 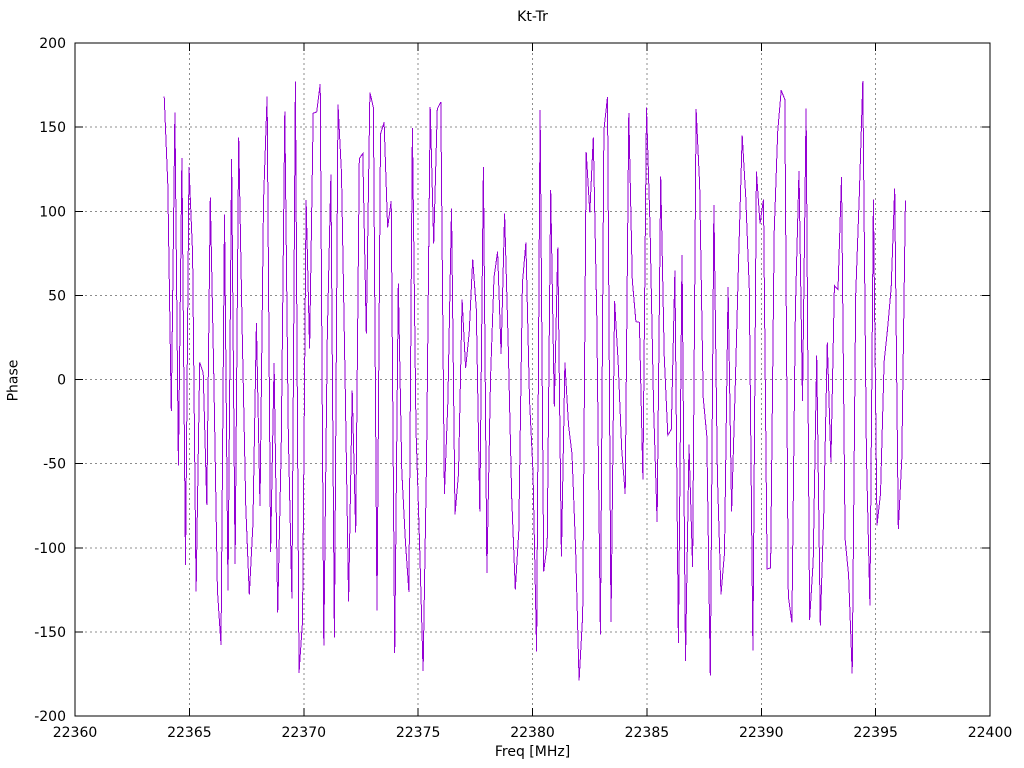 What do you see at coordinates (761, 733) in the screenshot?
I see `x-tick-label: 22390` at bounding box center [761, 733].